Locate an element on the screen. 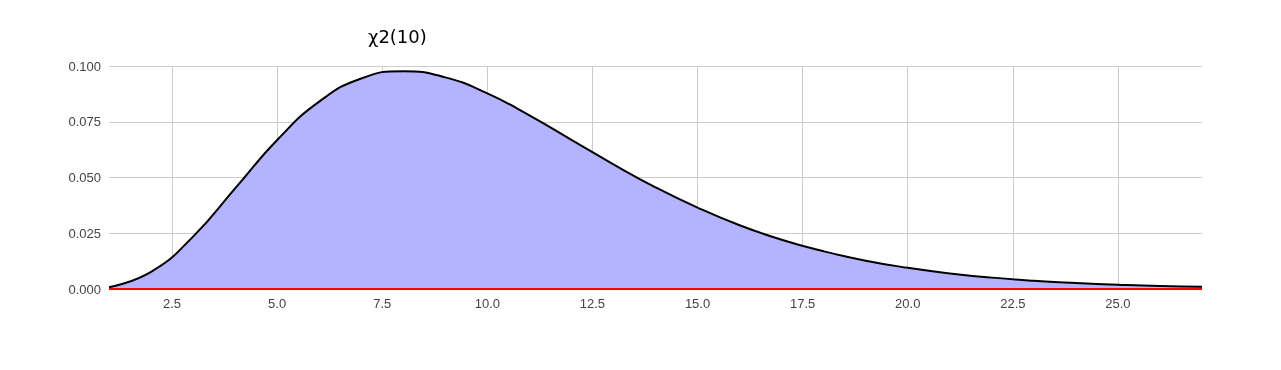 The image size is (1281, 370). x-tick-label: 5.0 is located at coordinates (277, 303).